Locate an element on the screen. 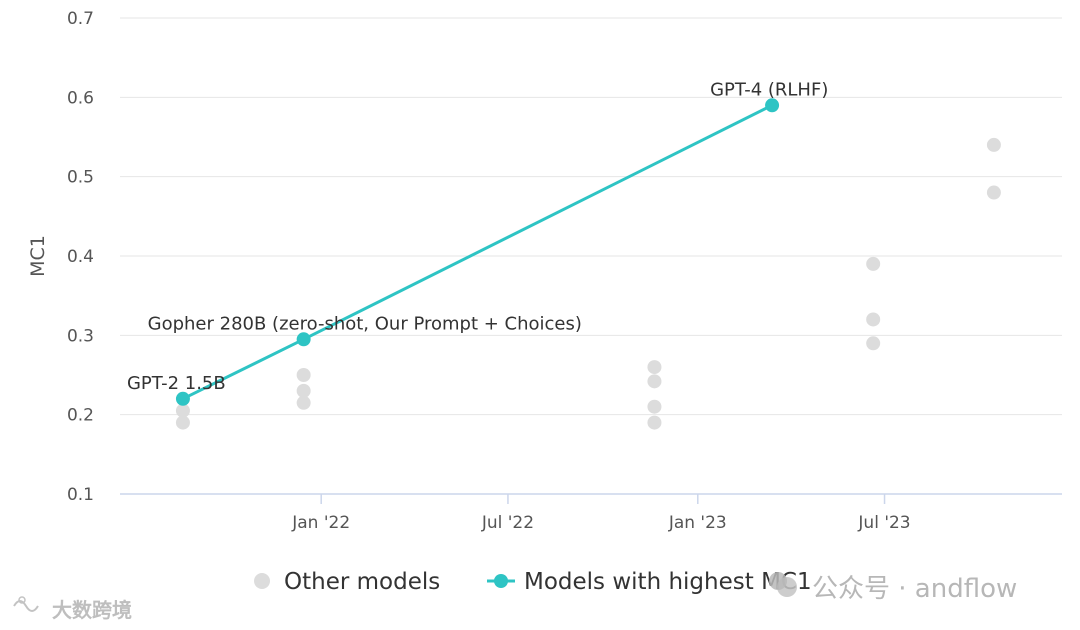 The image size is (1080, 630). legend-highest-marker is located at coordinates (501, 581).